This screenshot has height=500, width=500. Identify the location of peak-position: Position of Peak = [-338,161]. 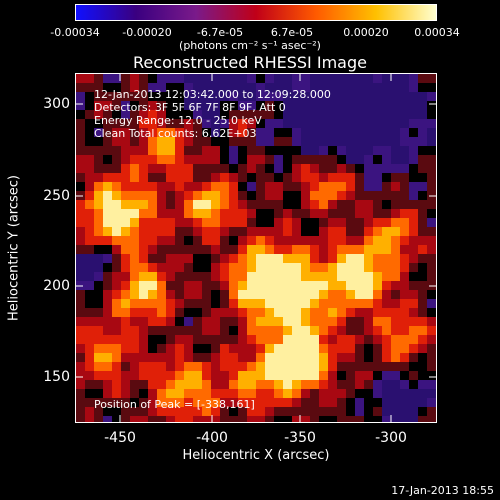
(174, 404).